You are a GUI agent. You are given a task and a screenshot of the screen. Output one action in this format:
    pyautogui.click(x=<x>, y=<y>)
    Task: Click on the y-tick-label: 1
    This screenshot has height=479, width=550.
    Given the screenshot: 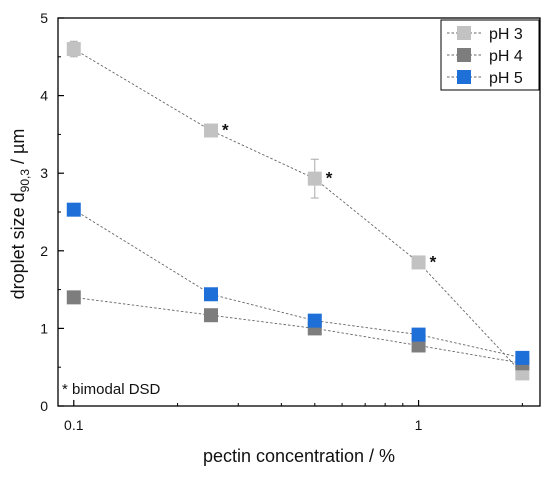 What is the action you would take?
    pyautogui.click(x=44, y=328)
    